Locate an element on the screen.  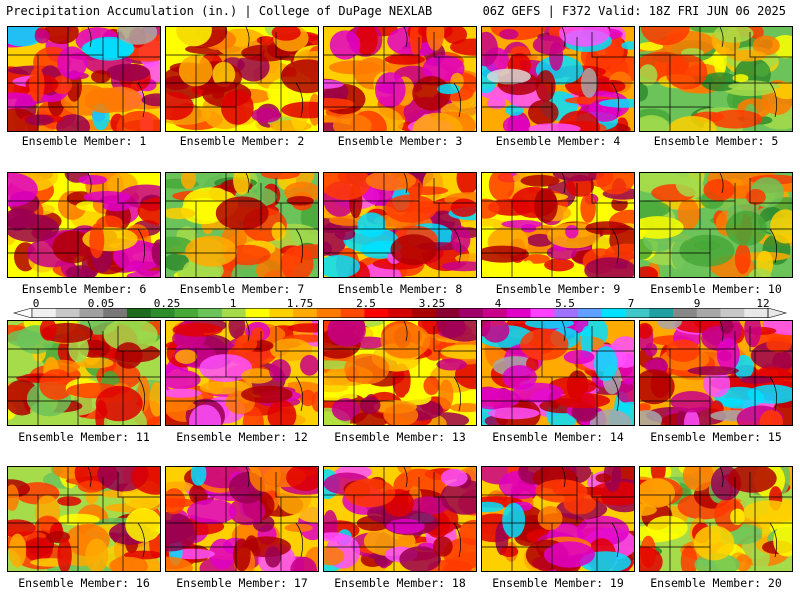
colorbar-tick-label: 1 is located at coordinates (233, 303).